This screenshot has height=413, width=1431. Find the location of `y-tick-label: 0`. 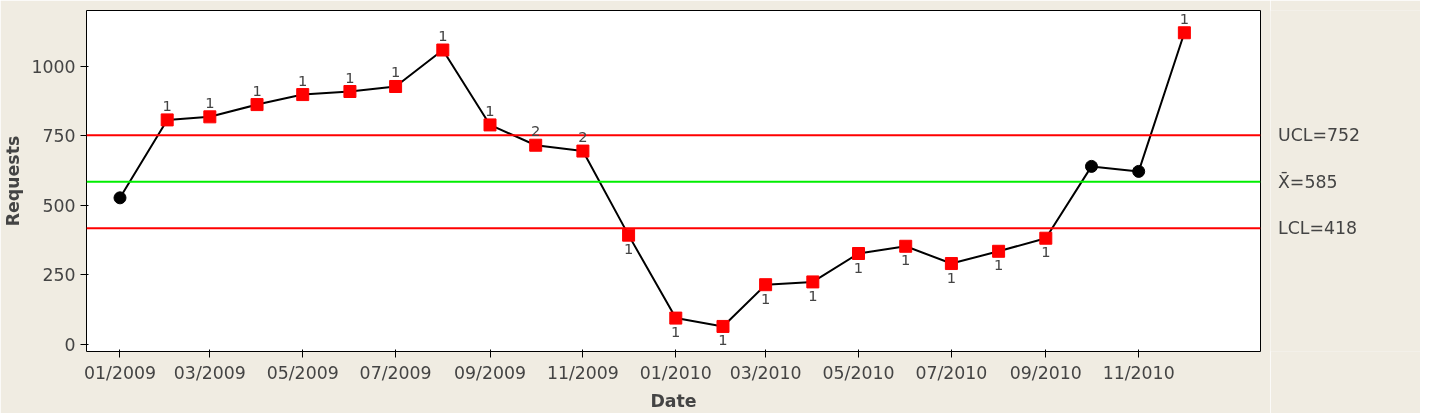

y-tick-label: 0 is located at coordinates (70, 345).